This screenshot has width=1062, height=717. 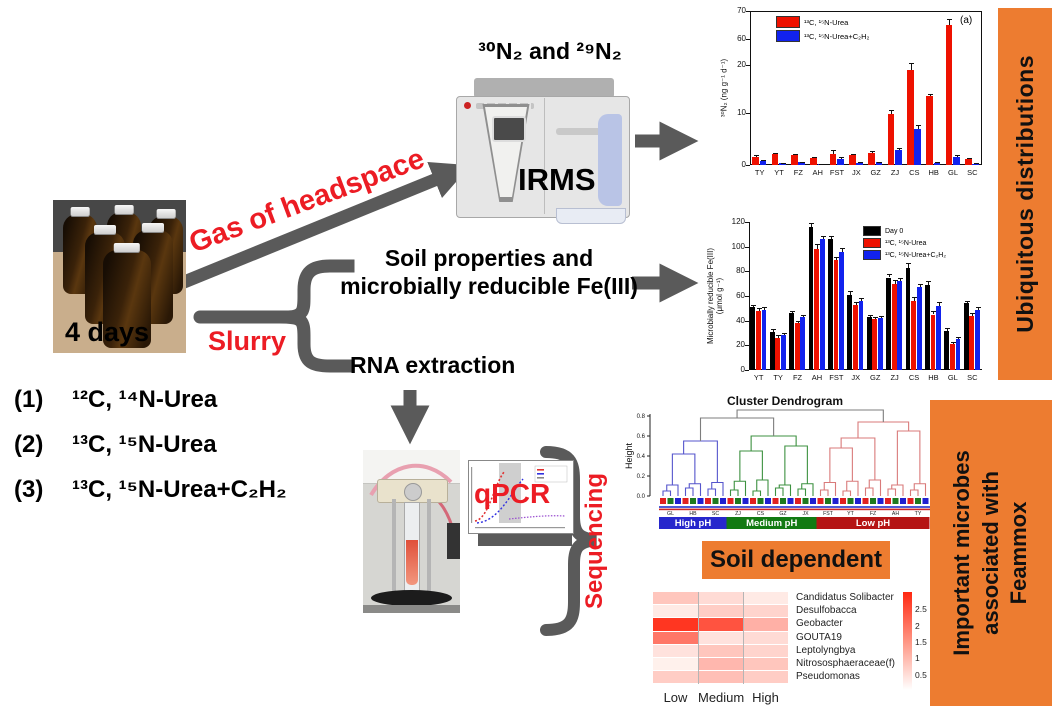 What do you see at coordinates (595, 541) in the screenshot?
I see `sequencing-label-wrap: Sequencing` at bounding box center [595, 541].